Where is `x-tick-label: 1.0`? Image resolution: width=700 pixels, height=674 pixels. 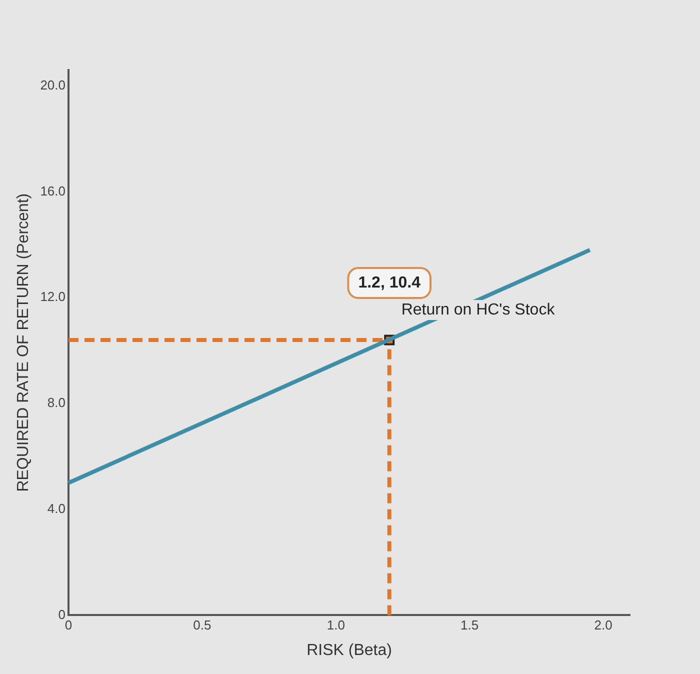 x-tick-label: 1.0 is located at coordinates (335, 625).